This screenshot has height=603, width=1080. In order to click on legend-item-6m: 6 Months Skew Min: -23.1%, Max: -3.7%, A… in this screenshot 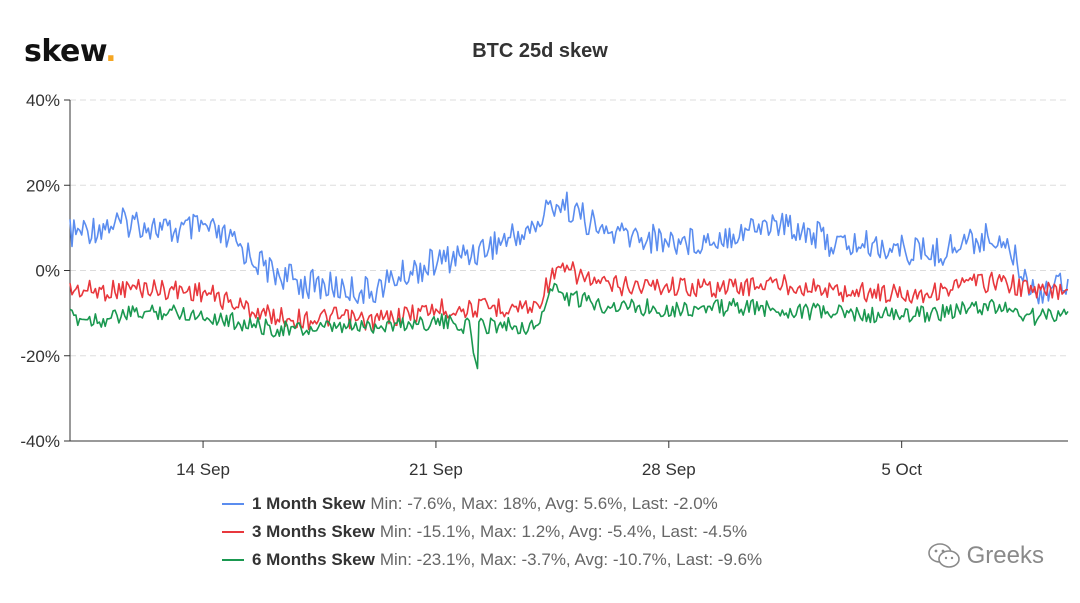, I will do `click(492, 560)`.